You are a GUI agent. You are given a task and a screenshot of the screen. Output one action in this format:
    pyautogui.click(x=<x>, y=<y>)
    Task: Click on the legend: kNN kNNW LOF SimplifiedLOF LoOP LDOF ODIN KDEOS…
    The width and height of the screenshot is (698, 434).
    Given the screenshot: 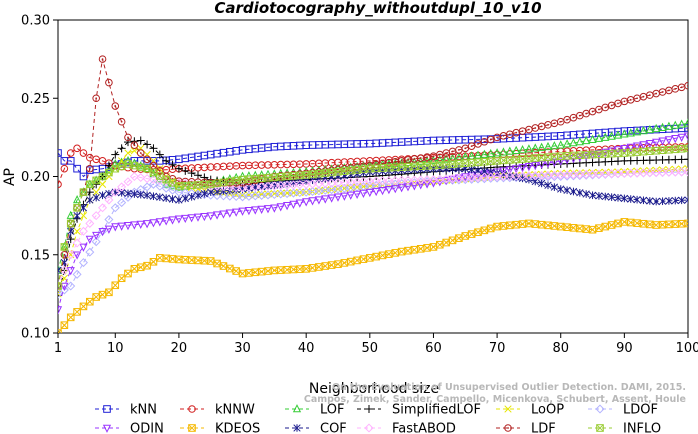 What is the action you would take?
    pyautogui.click(x=378, y=418)
    